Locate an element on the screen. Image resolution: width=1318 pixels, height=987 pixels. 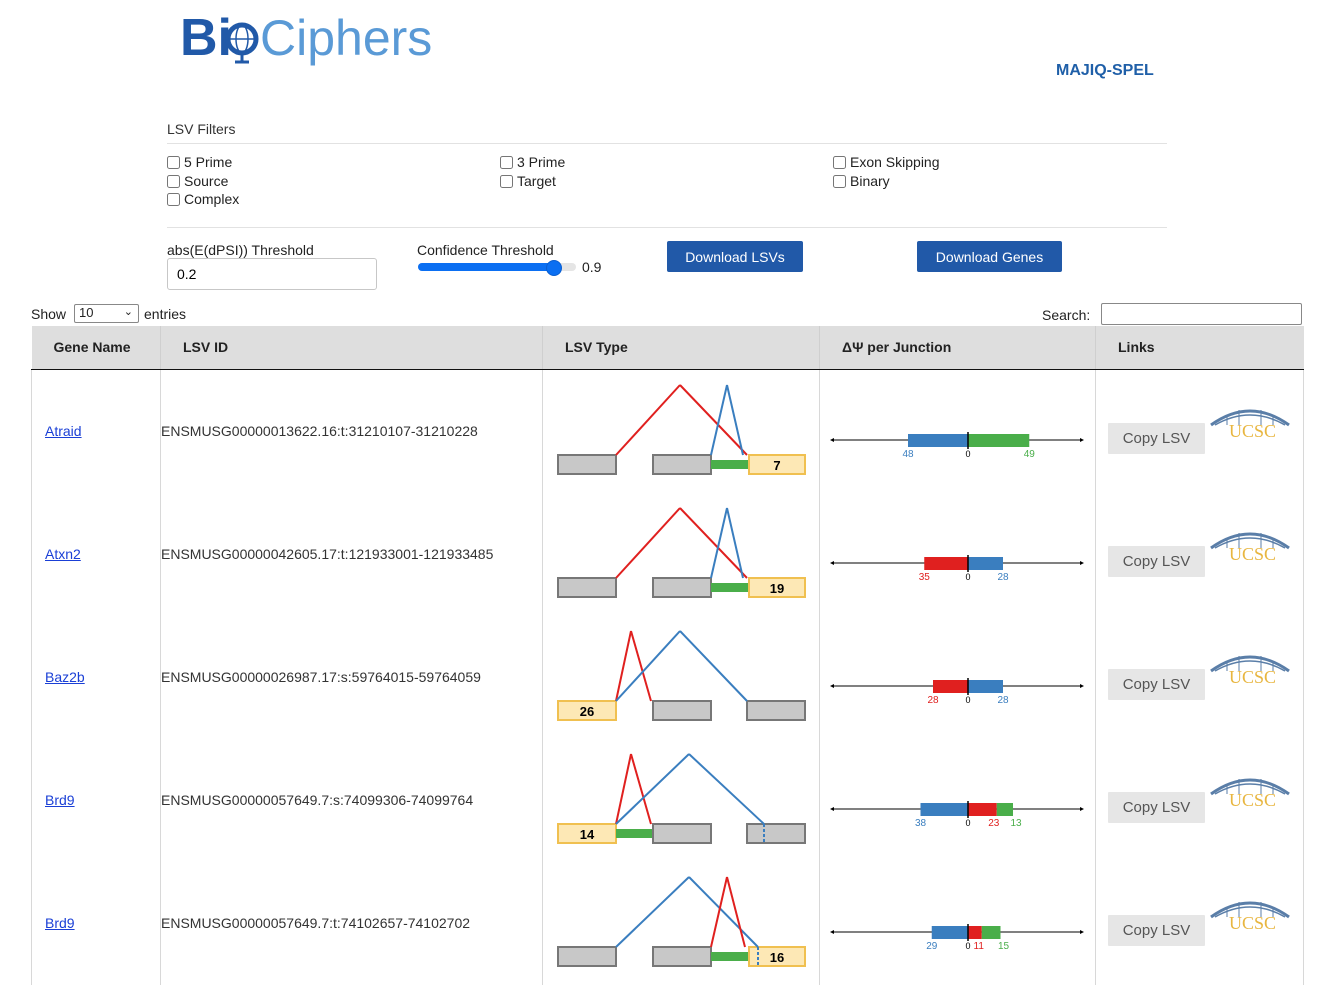
gene-link: Atraid is located at coordinates (63, 431).